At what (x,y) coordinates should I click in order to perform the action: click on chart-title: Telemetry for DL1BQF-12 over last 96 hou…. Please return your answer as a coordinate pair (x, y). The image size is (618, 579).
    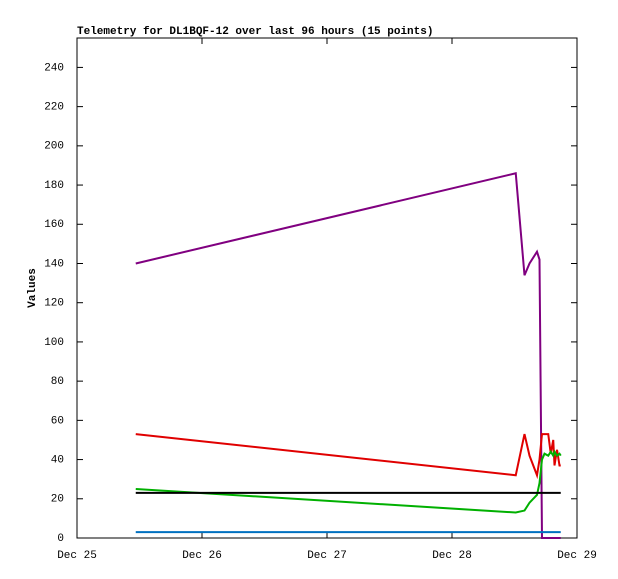
    Looking at the image, I should click on (255, 32).